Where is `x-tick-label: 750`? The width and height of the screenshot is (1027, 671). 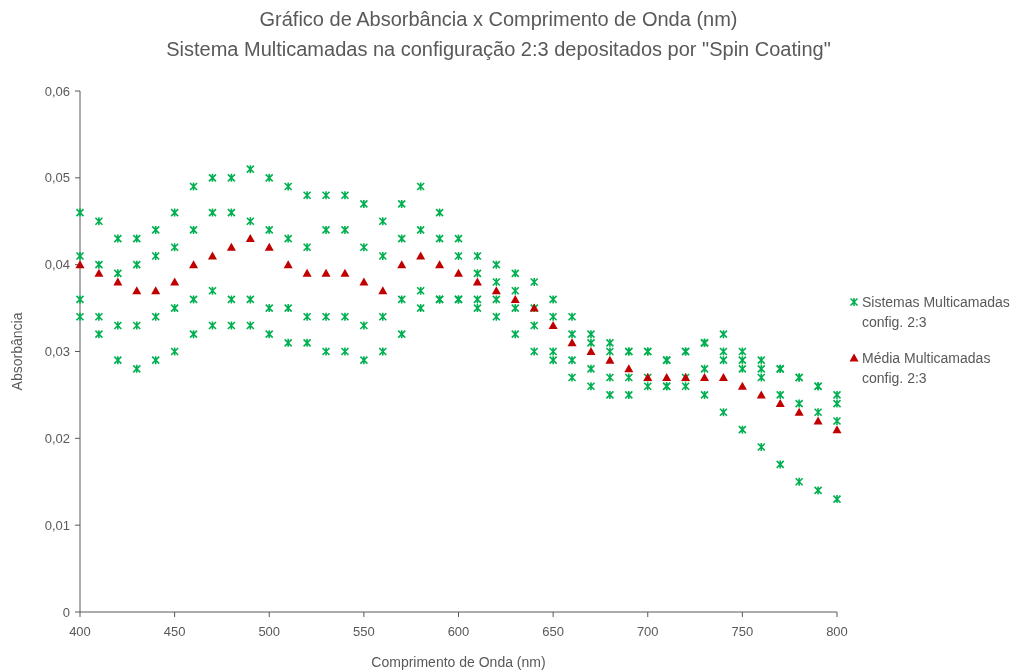
x-tick-label: 750 is located at coordinates (742, 631).